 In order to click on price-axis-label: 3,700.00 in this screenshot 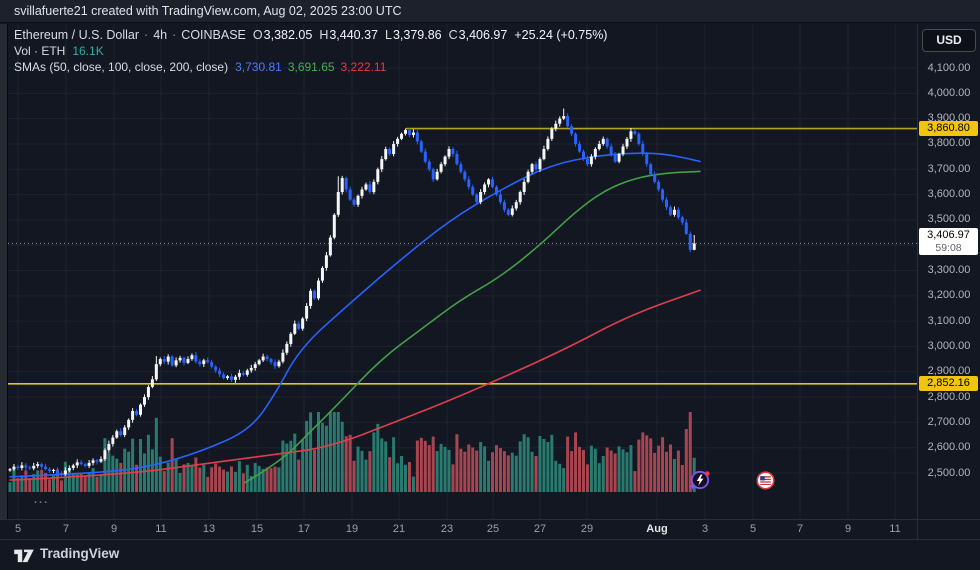, I will do `click(949, 168)`.